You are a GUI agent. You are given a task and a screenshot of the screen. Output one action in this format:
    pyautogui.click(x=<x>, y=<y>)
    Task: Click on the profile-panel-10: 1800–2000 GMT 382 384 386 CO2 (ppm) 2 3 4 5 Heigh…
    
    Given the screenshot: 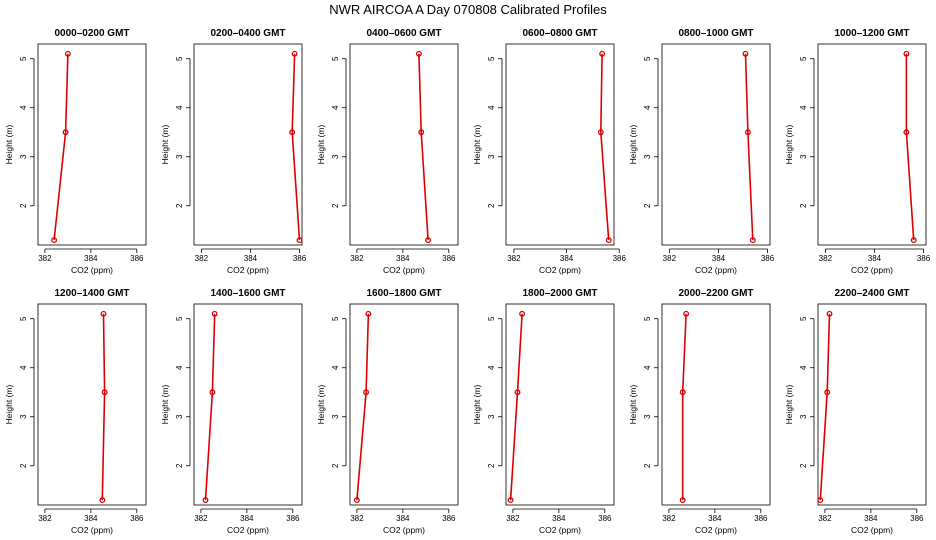 What is the action you would take?
    pyautogui.click(x=543, y=411)
    